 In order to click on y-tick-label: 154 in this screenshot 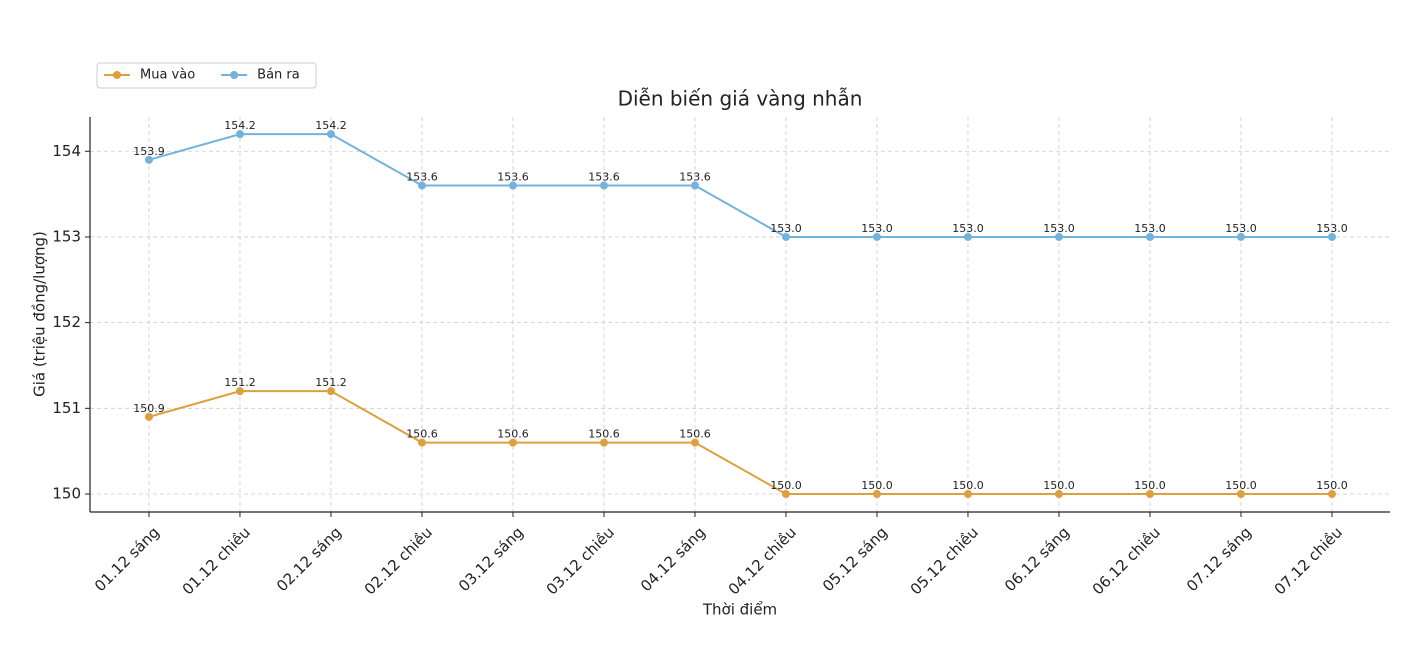, I will do `click(66, 151)`.